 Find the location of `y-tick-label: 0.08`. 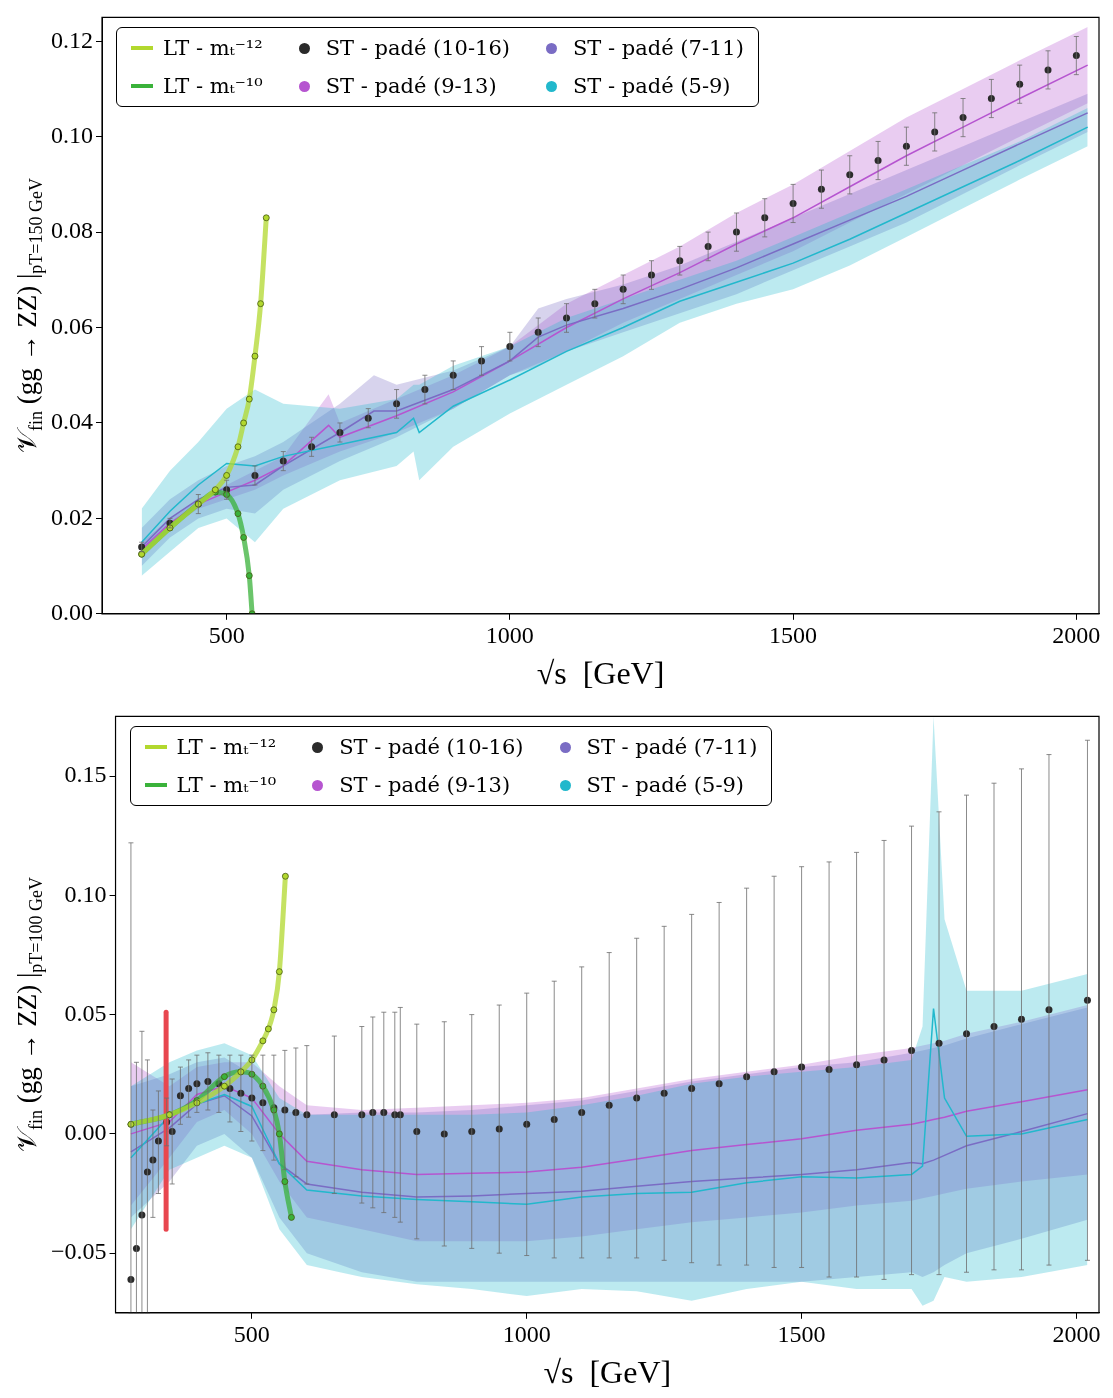

y-tick-label: 0.08 is located at coordinates (72, 230).